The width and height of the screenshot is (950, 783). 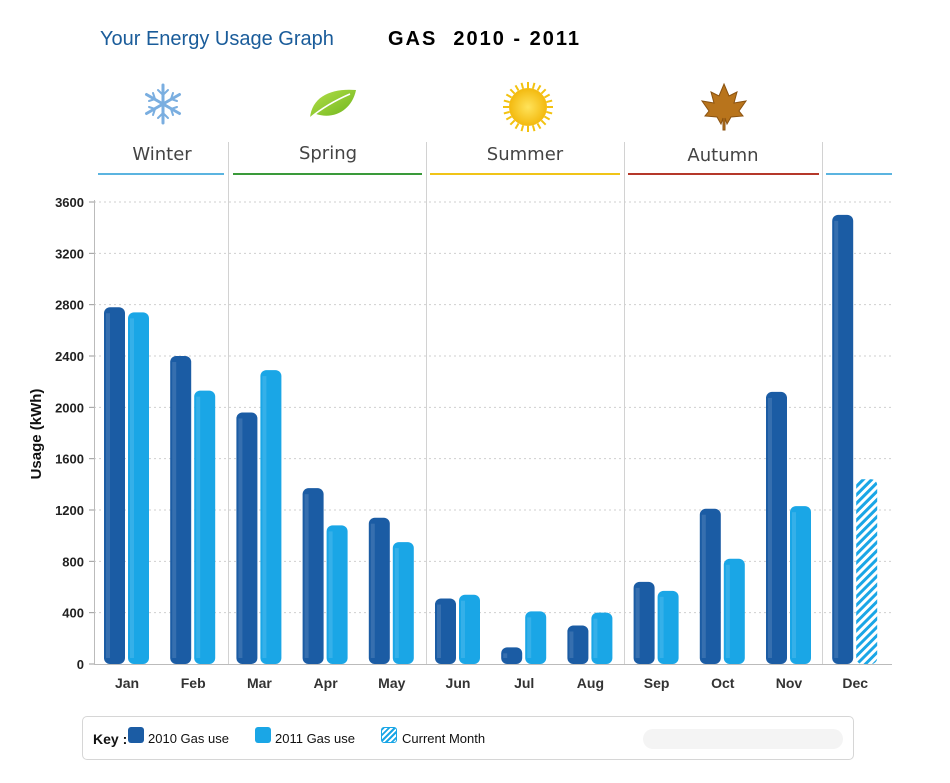 What do you see at coordinates (217, 39) in the screenshot?
I see `graph-title: Your Energy Usage Graph` at bounding box center [217, 39].